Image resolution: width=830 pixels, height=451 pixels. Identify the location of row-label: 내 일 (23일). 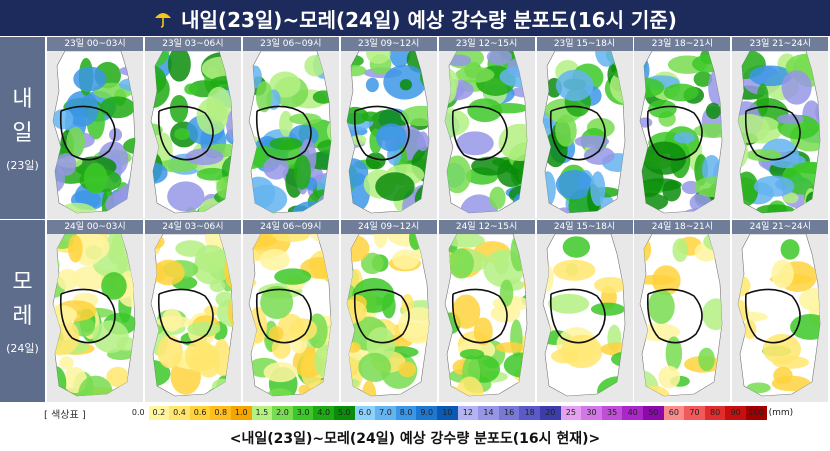
(22, 128).